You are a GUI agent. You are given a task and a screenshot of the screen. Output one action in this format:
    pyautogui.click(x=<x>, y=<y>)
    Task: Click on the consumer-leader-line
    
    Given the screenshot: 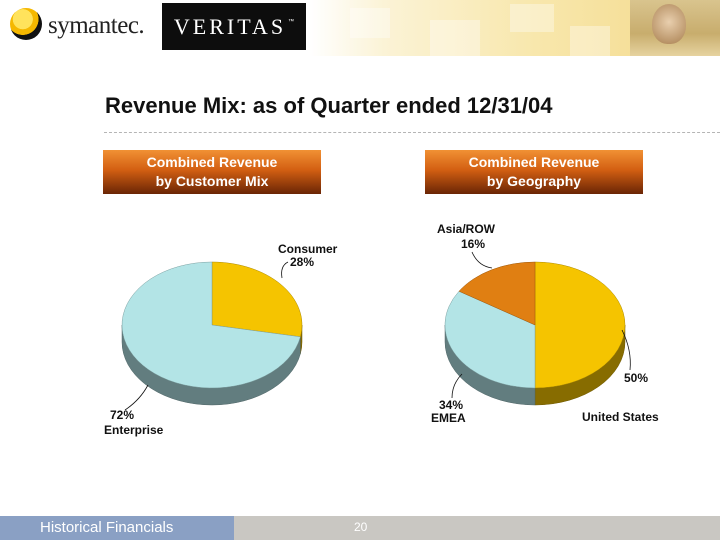 What is the action you would take?
    pyautogui.click(x=285, y=270)
    